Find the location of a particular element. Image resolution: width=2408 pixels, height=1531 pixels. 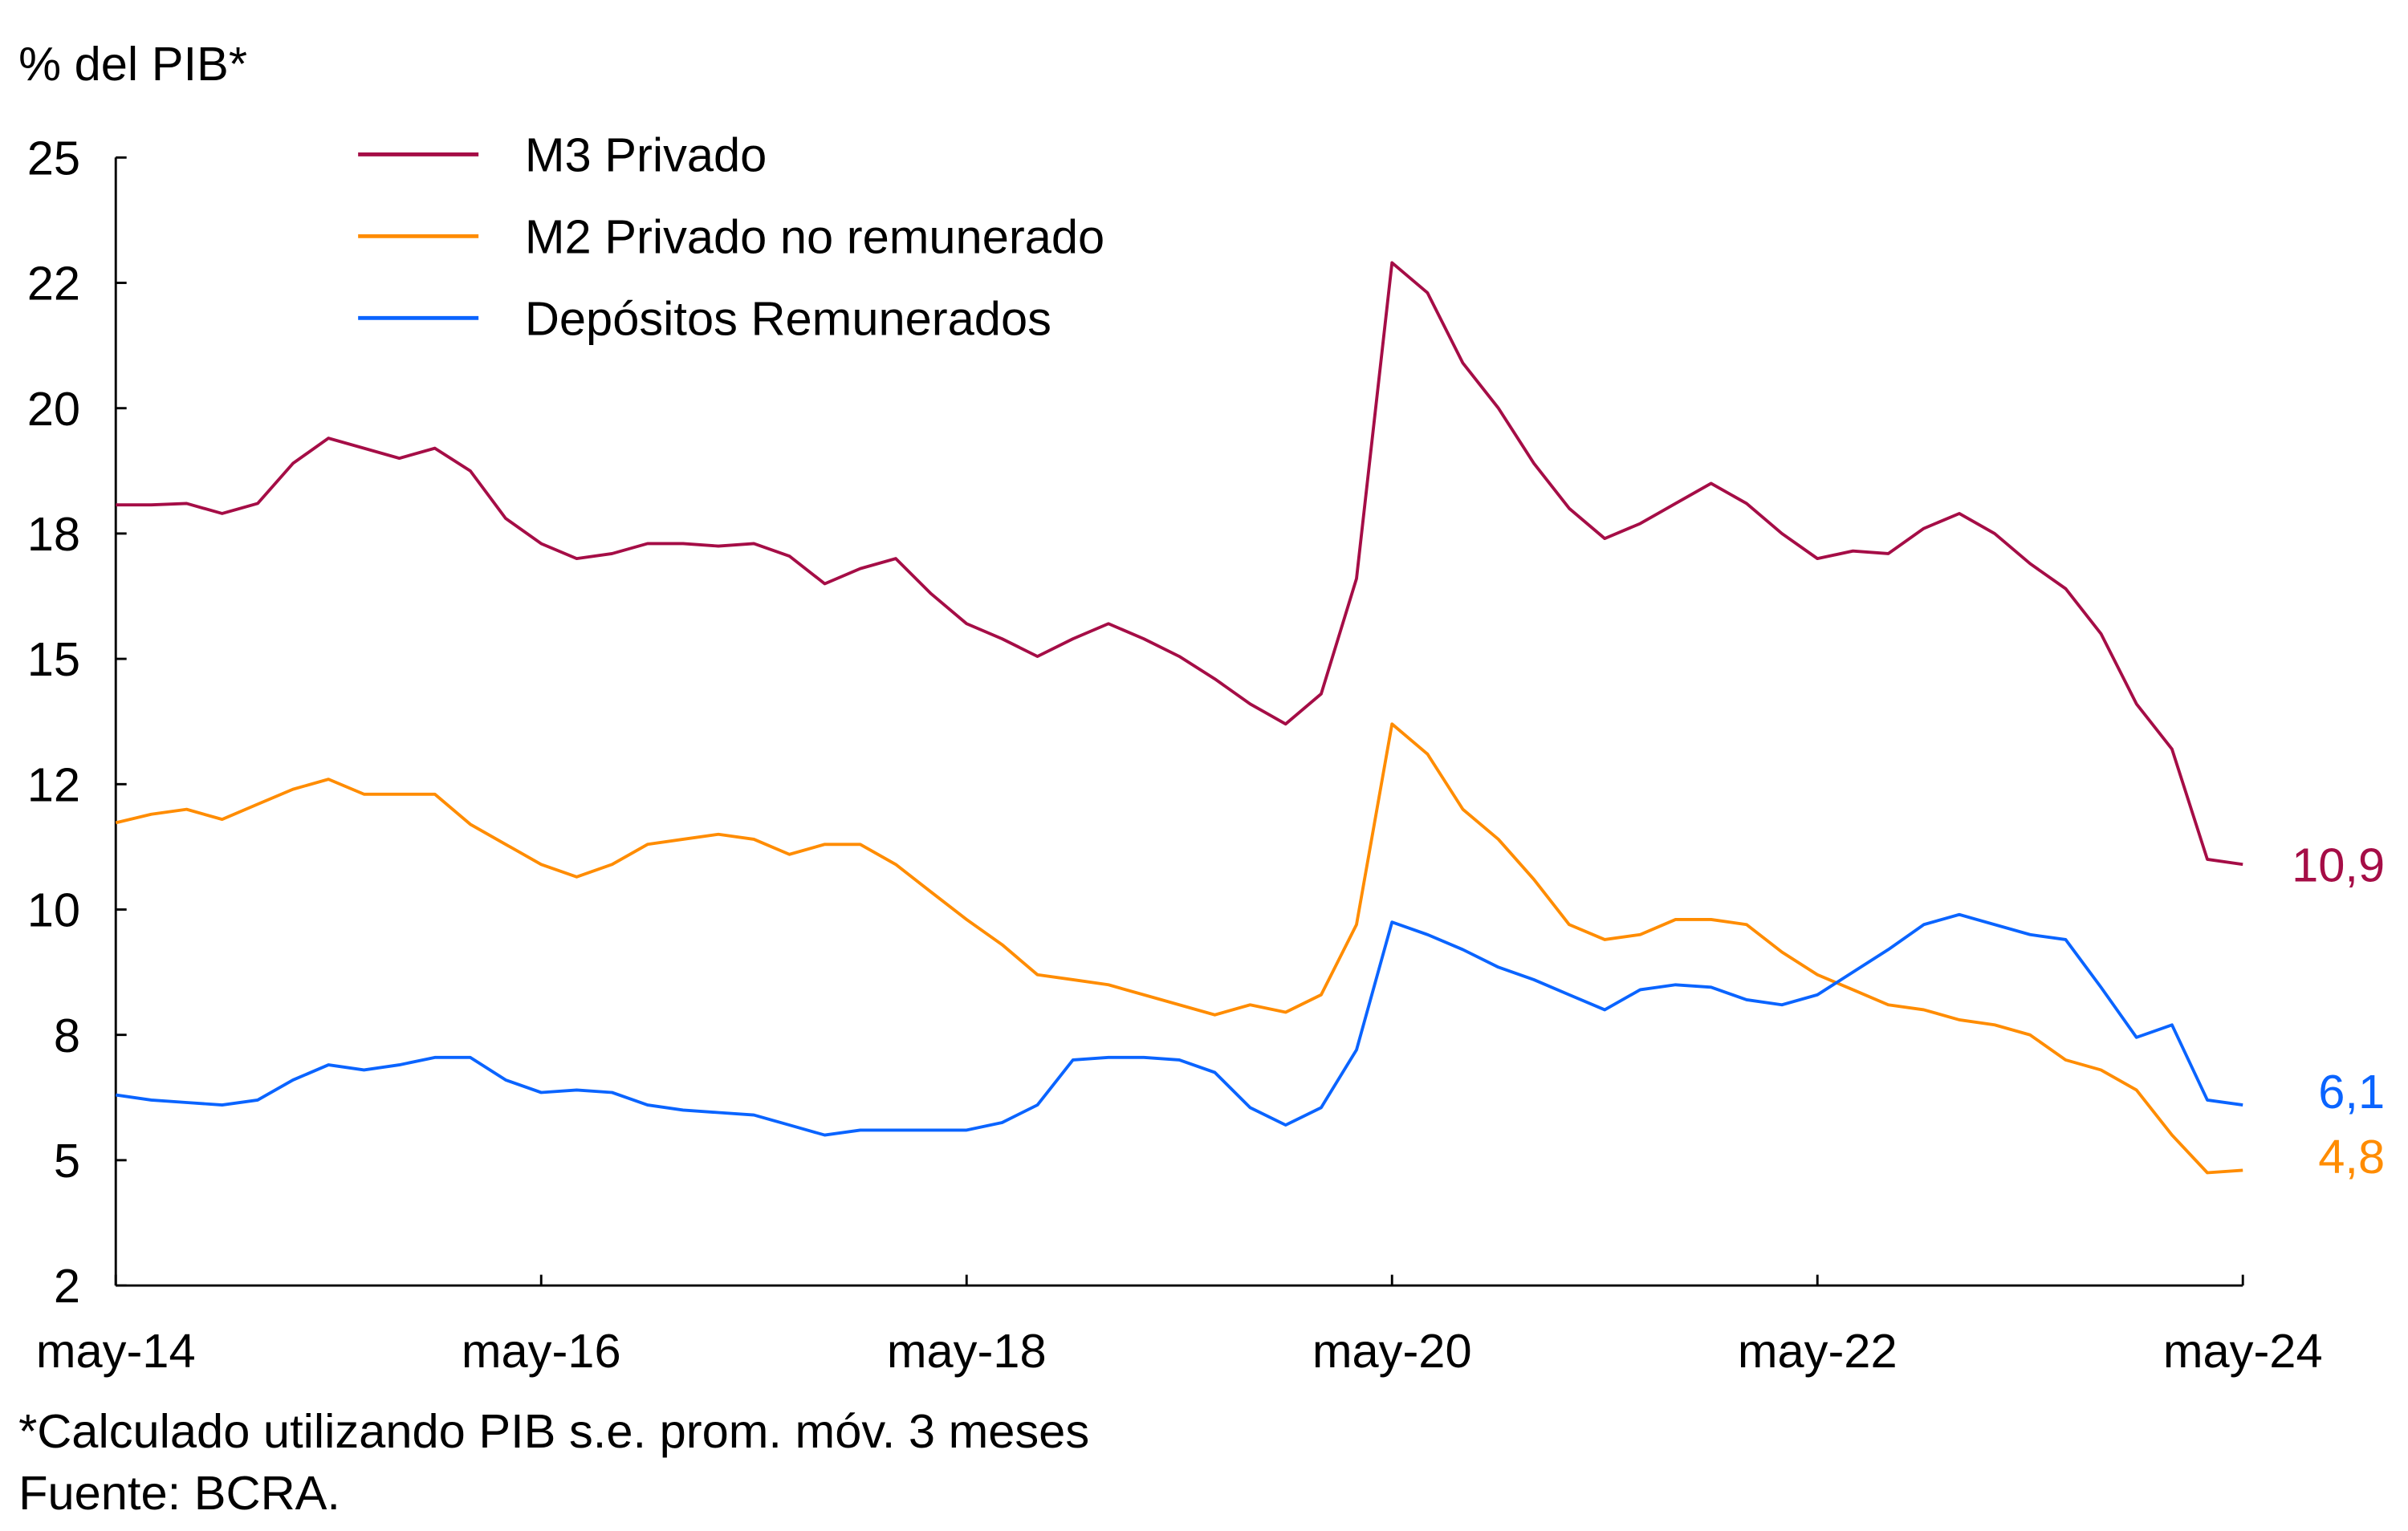

y-tick-label: 2 is located at coordinates (67, 1286).